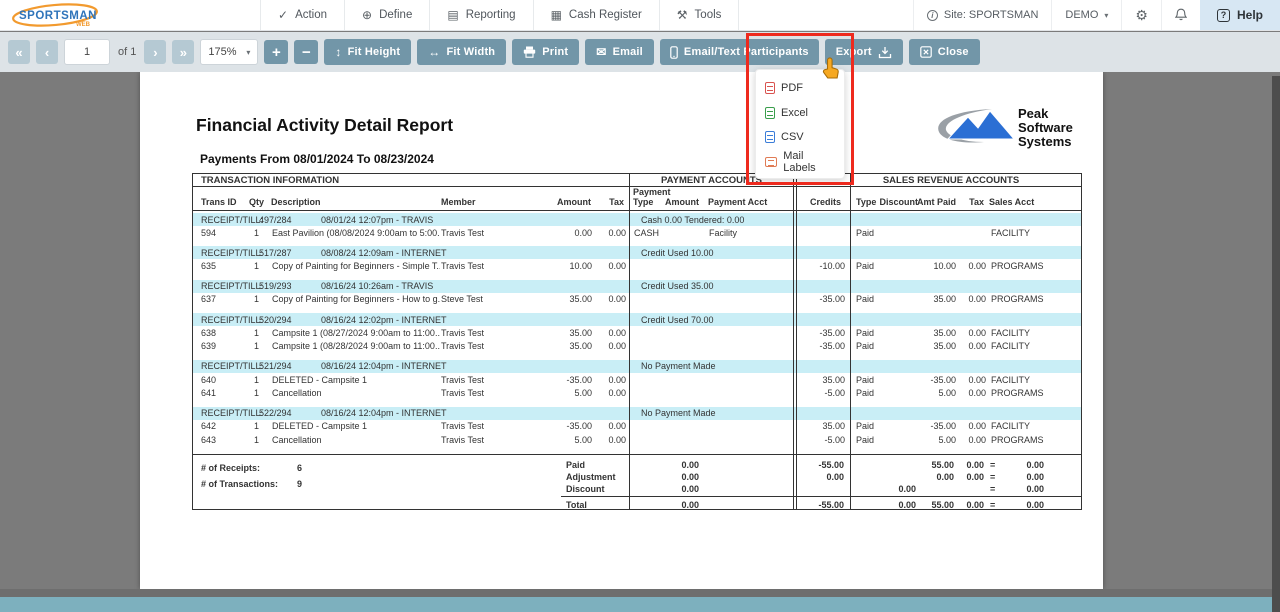  I want to click on column-divider, so click(850, 341).